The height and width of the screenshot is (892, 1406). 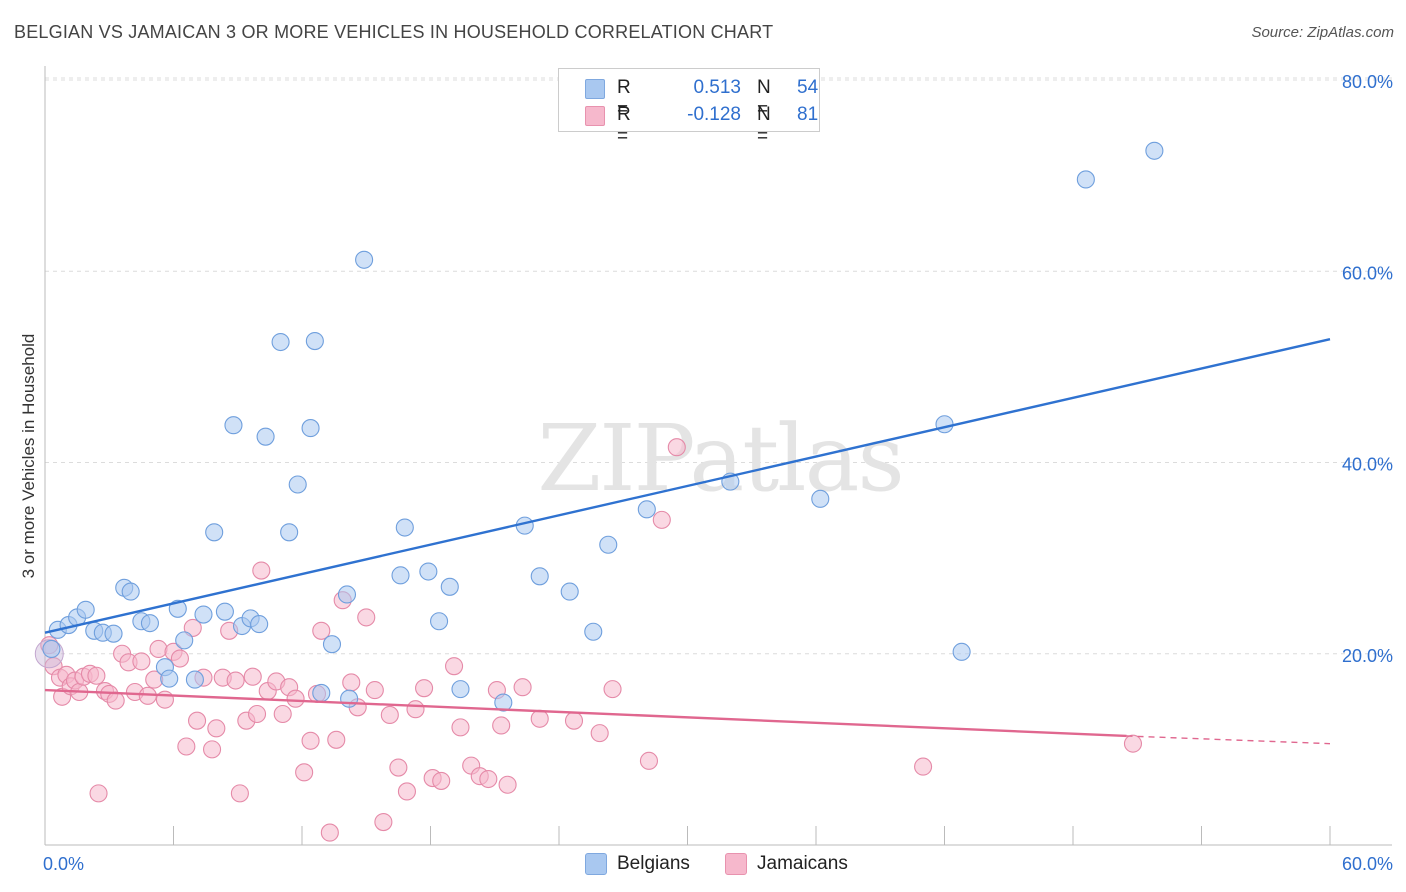 What do you see at coordinates (808, 114) in the screenshot?
I see `n-value: 81` at bounding box center [808, 114].